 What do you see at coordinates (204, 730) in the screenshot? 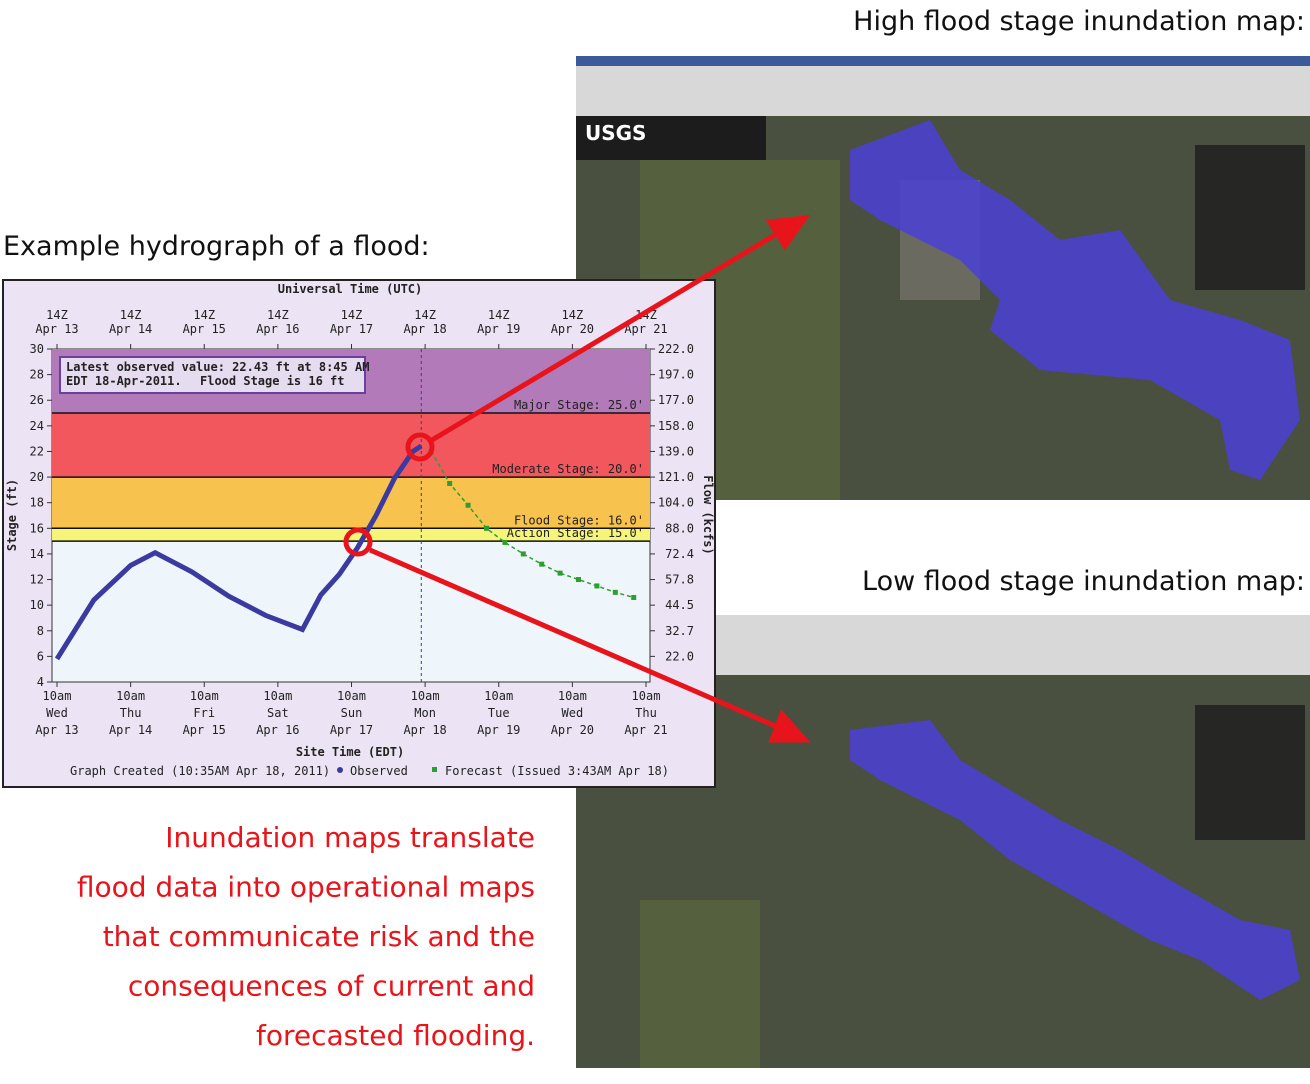
I see `x-tick-label: Apr 15` at bounding box center [204, 730].